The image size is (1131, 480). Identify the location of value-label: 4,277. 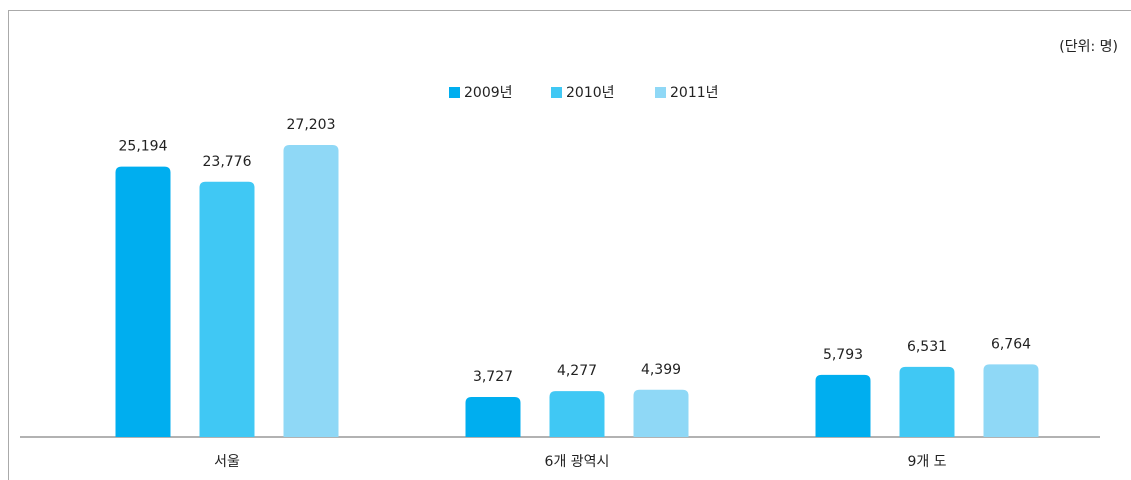
(577, 371).